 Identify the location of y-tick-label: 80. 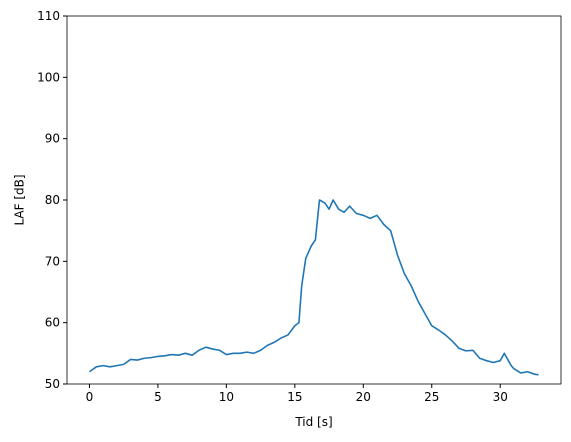
(52, 200).